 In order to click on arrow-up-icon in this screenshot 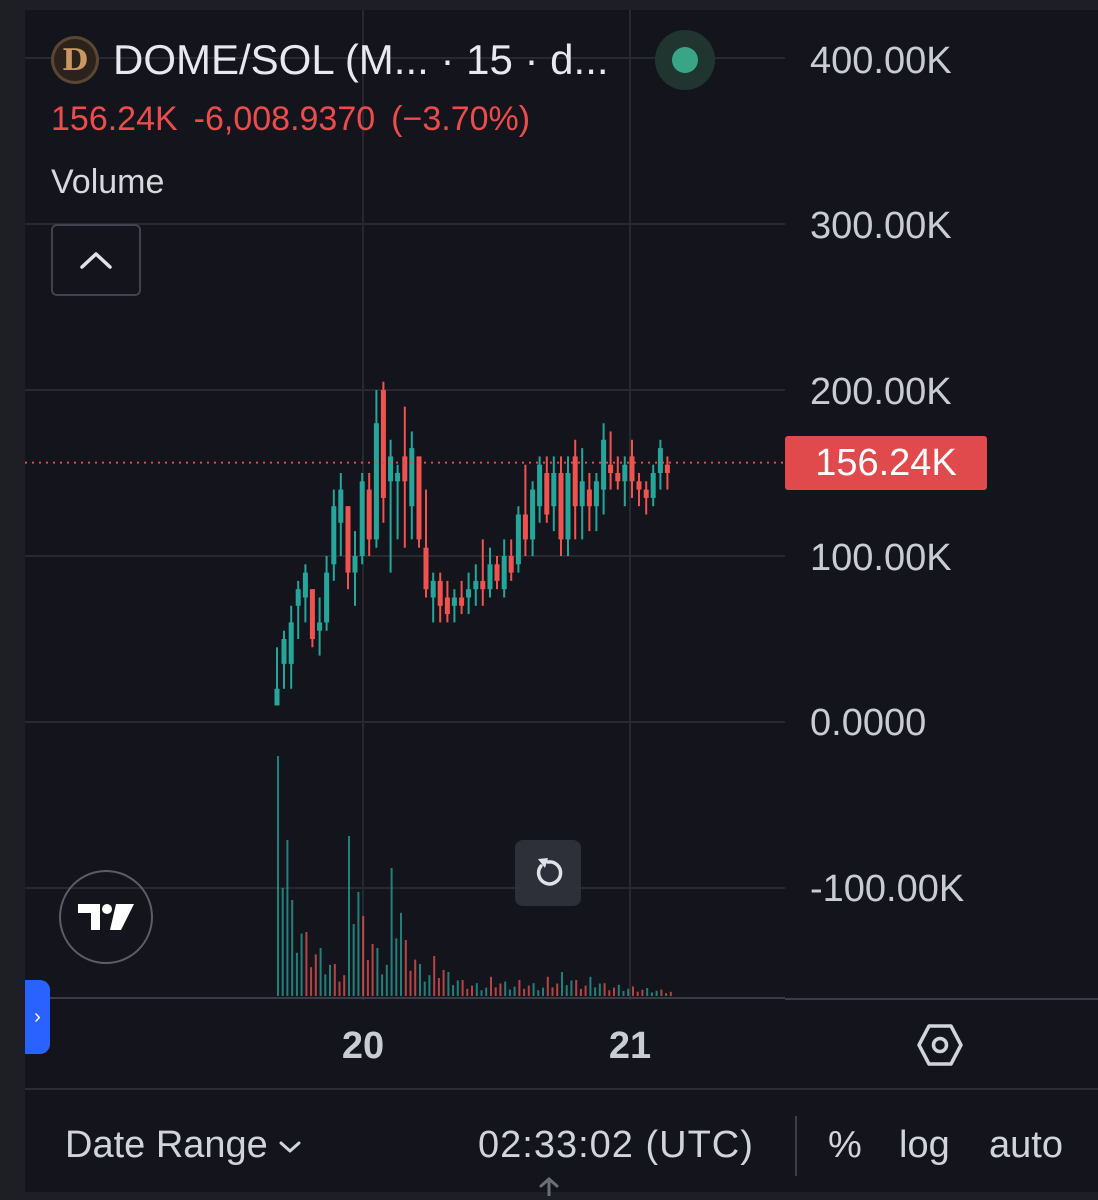, I will do `click(549, 1186)`.